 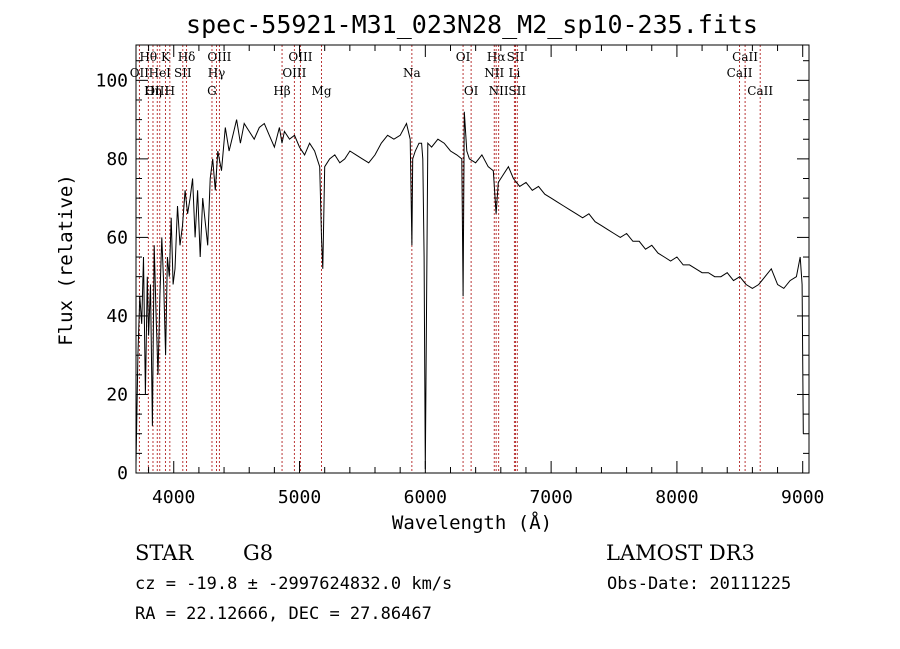 I want to click on spectral-line-label: Hβ, so click(x=281, y=91).